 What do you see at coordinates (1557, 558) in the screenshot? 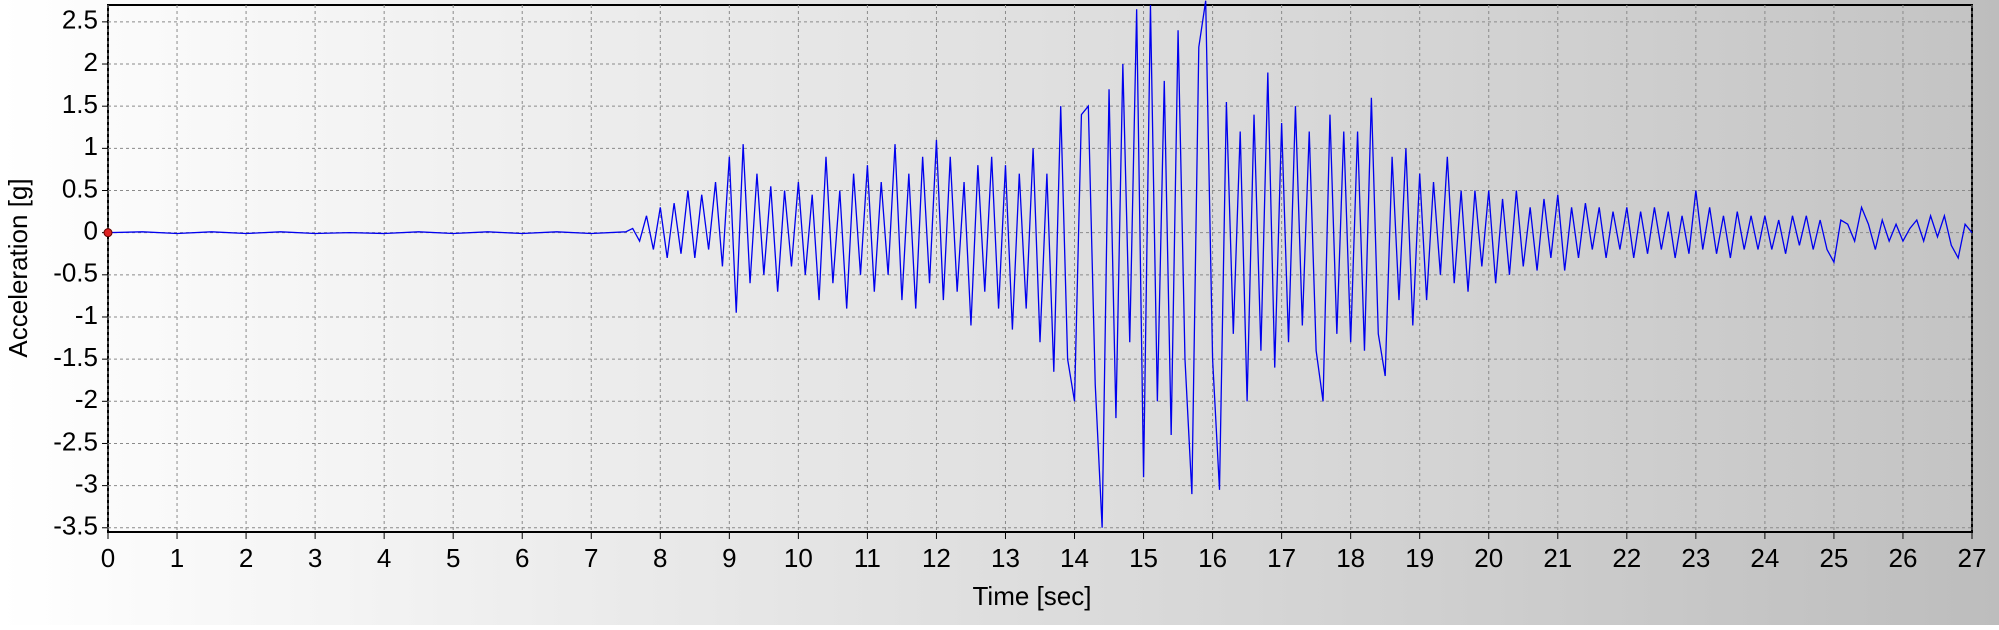
I see `x-tick-label: 21` at bounding box center [1557, 558].